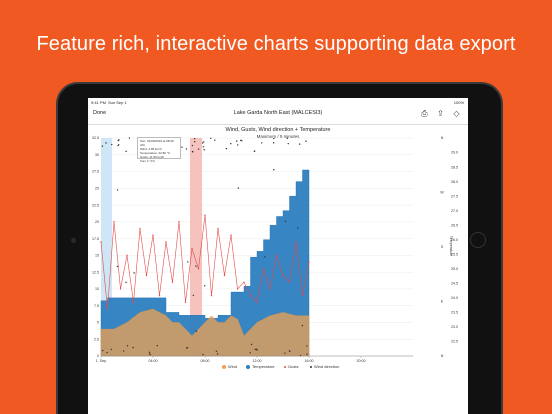 The width and height of the screenshot is (552, 414). What do you see at coordinates (324, 366) in the screenshot?
I see `legend-direction: Wind direction` at bounding box center [324, 366].